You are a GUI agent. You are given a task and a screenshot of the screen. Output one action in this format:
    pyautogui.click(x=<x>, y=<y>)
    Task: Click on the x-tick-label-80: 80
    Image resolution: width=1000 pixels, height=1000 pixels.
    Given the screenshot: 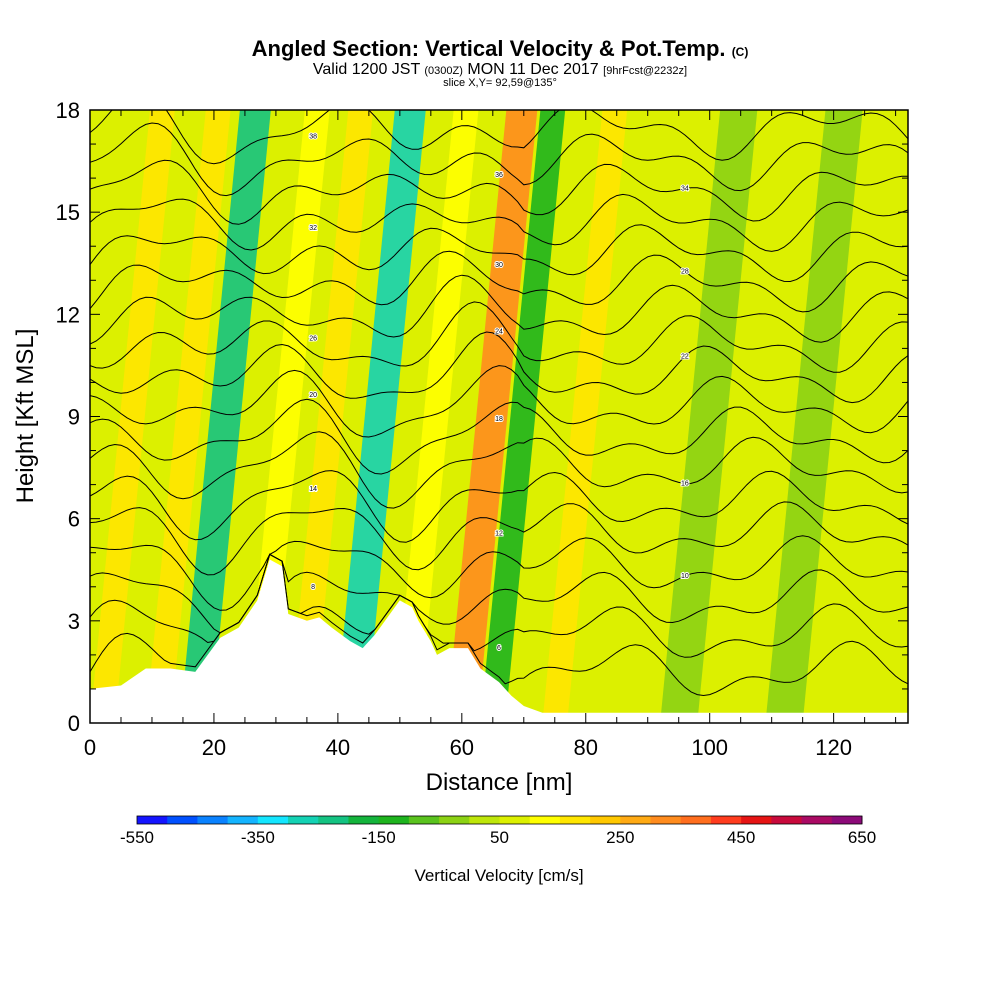 What is the action you would take?
    pyautogui.click(x=586, y=747)
    